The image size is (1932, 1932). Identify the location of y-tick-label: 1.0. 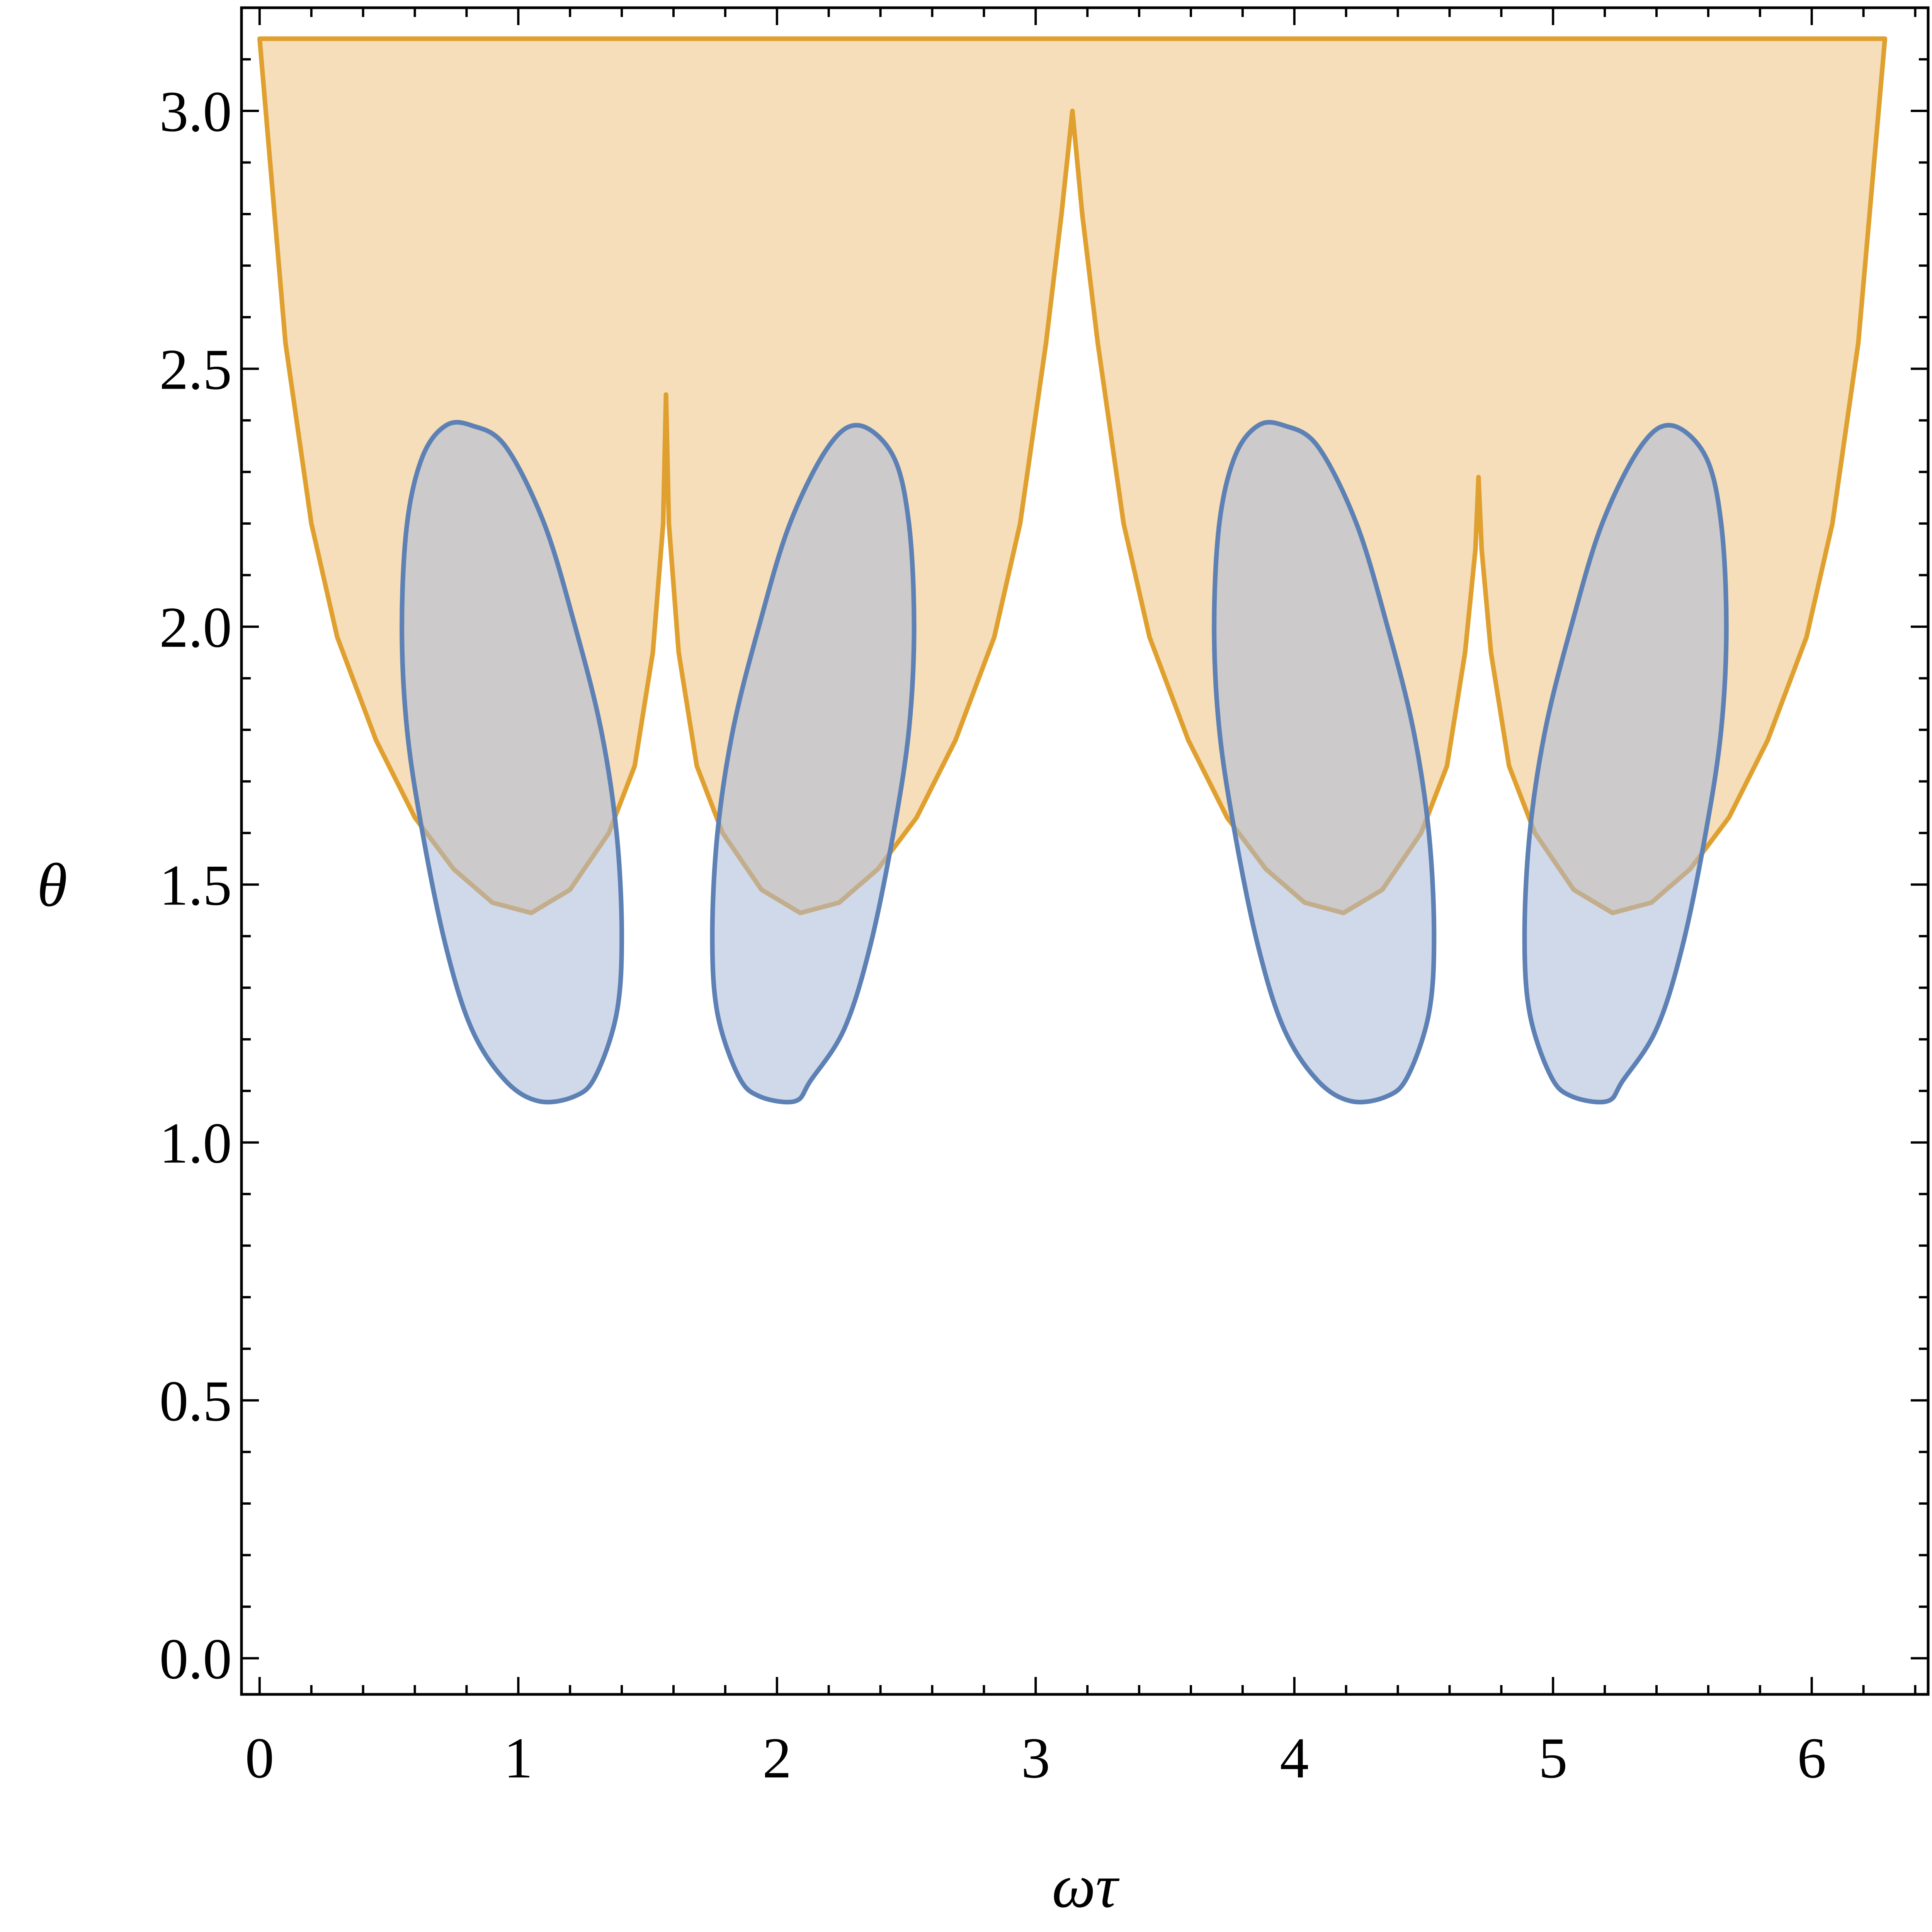
(196, 1143).